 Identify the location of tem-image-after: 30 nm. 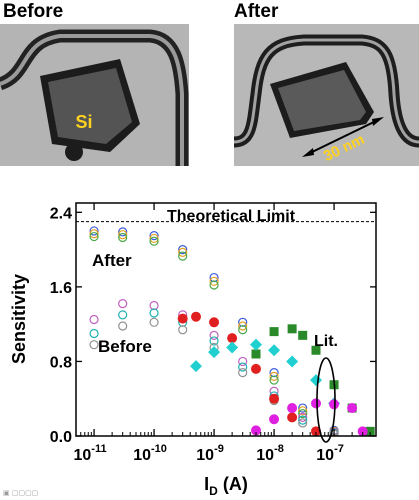
(326, 95).